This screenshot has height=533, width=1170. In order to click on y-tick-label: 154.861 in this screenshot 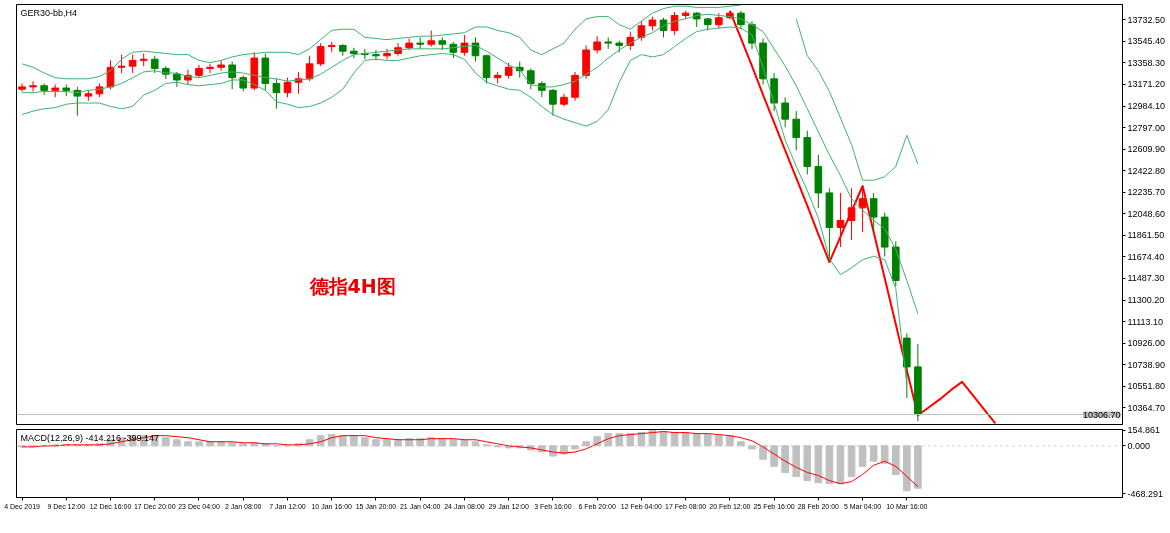, I will do `click(1144, 430)`.